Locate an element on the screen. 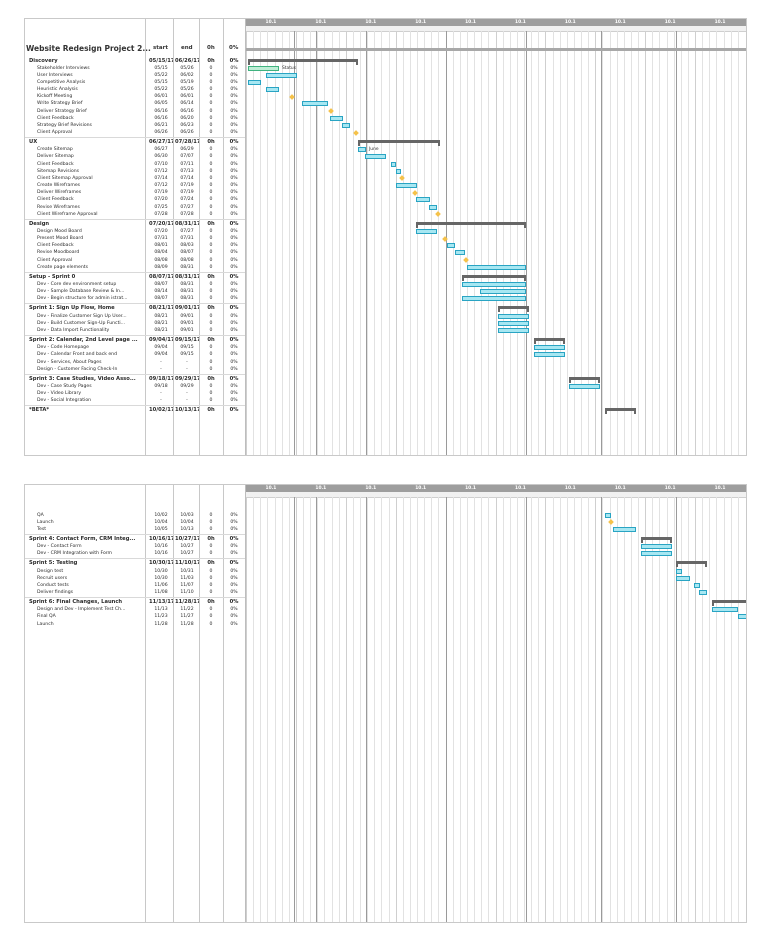  task-row: Dev - Video Library - - 0 0% is located at coordinates (135, 393).